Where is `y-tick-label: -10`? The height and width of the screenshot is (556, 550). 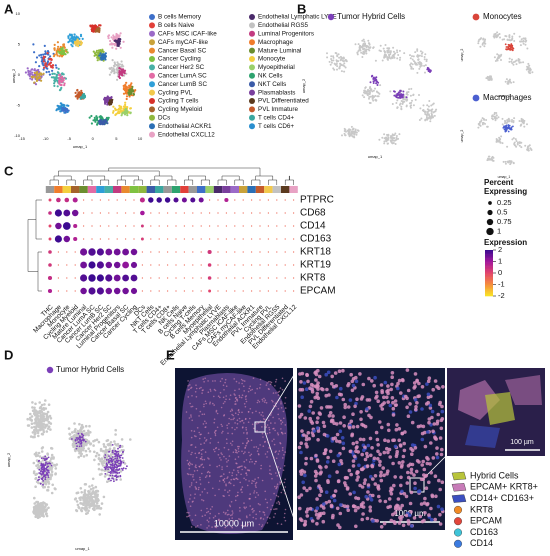
y-tick-label: -10 is located at coordinates (17, 135).